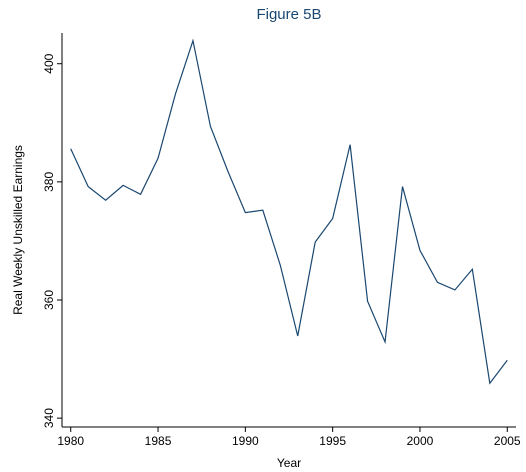 Image resolution: width=526 pixels, height=472 pixels. What do you see at coordinates (49, 300) in the screenshot?
I see `y-tick-label: 360` at bounding box center [49, 300].